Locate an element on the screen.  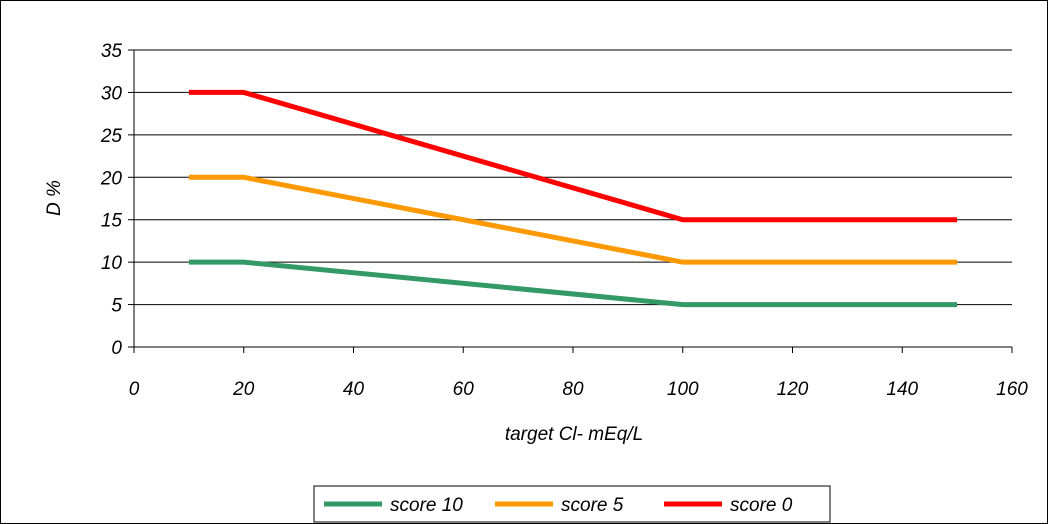
x-tick-label-0: 0 is located at coordinates (134, 389).